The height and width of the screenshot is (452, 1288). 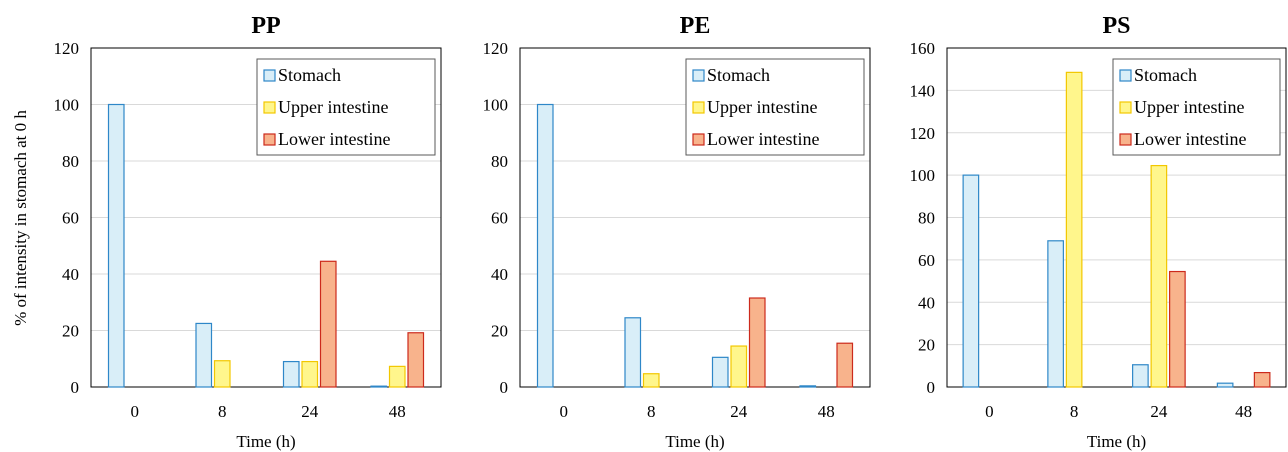 What do you see at coordinates (1116, 26) in the screenshot?
I see `chart-title: PS` at bounding box center [1116, 26].